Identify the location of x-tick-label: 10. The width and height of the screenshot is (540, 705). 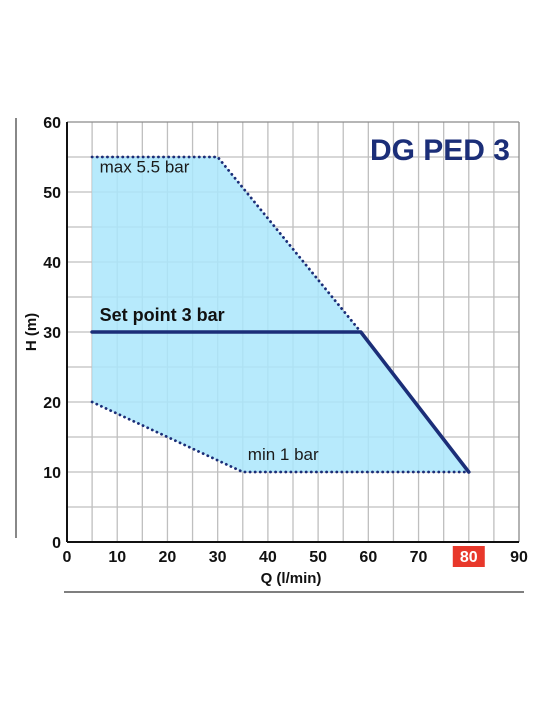
(117, 557).